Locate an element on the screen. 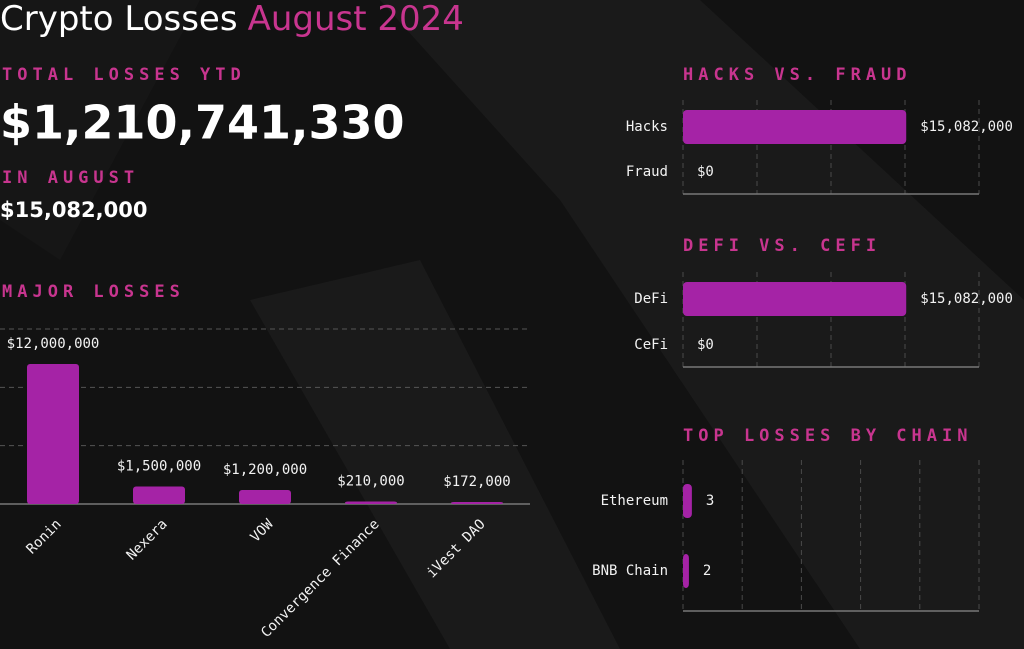 The height and width of the screenshot is (649, 1024). chart-title: TOP LOSSES BY CHAIN is located at coordinates (827, 436).